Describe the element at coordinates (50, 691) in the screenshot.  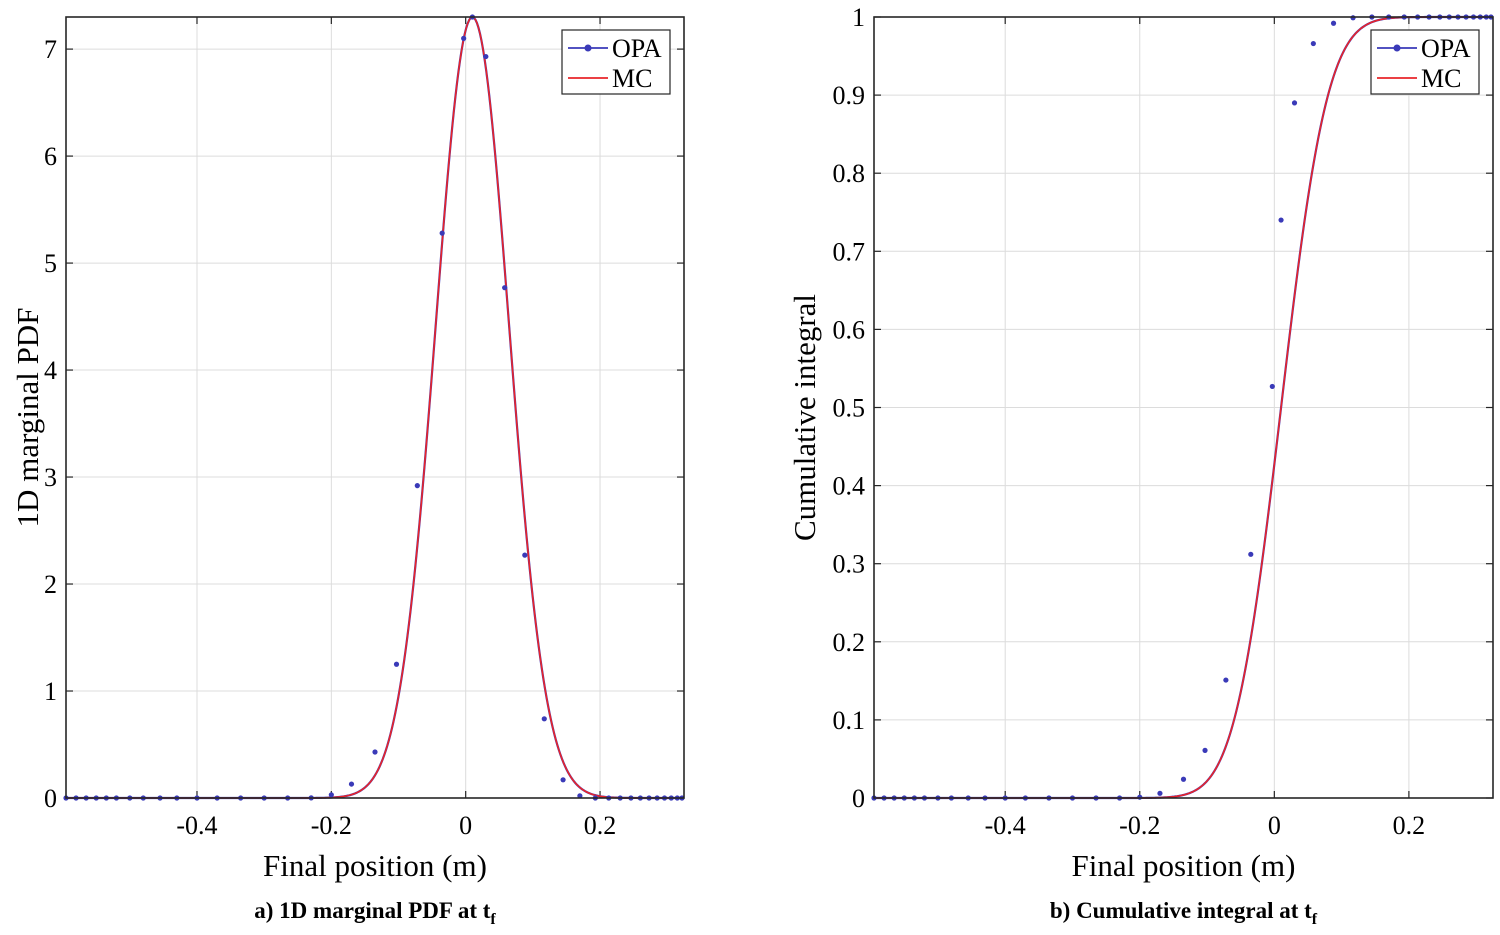
I see `panel-a-ytick-label: 1` at that location.